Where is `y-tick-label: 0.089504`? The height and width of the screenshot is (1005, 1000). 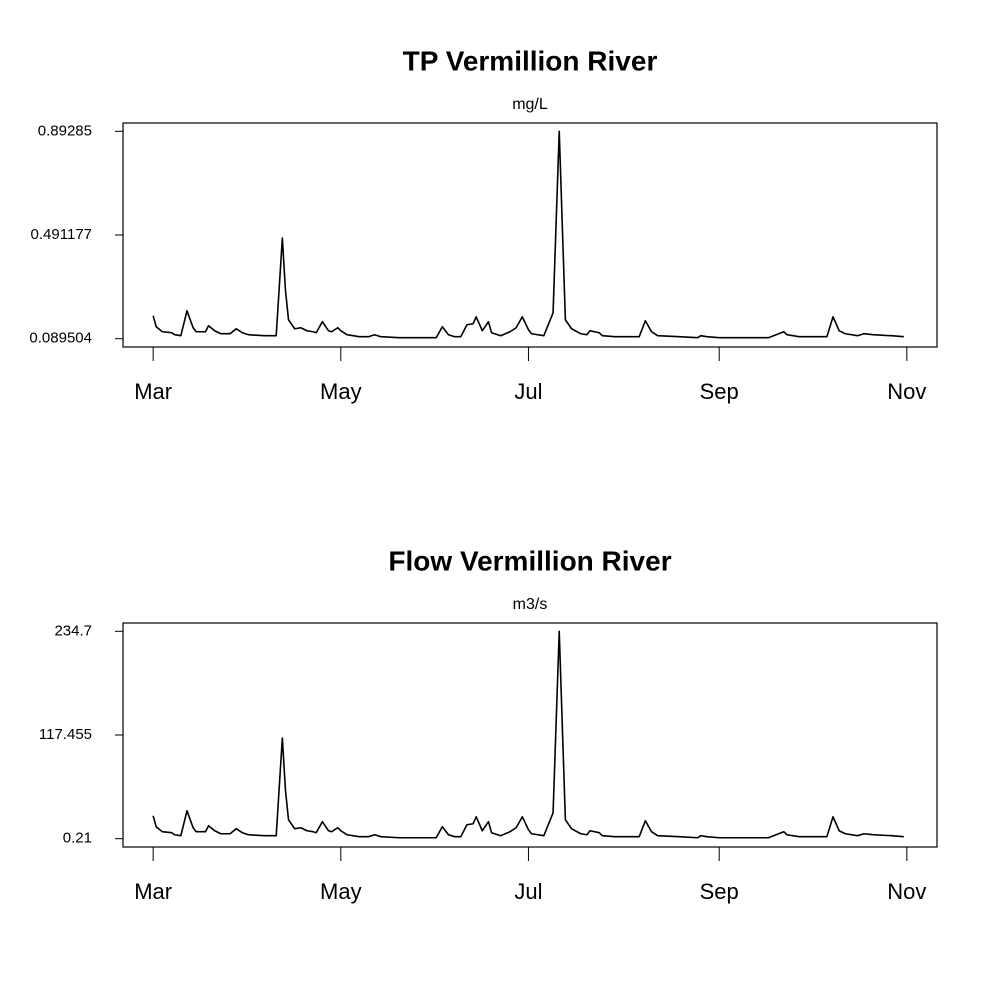
y-tick-label: 0.089504 is located at coordinates (60, 338).